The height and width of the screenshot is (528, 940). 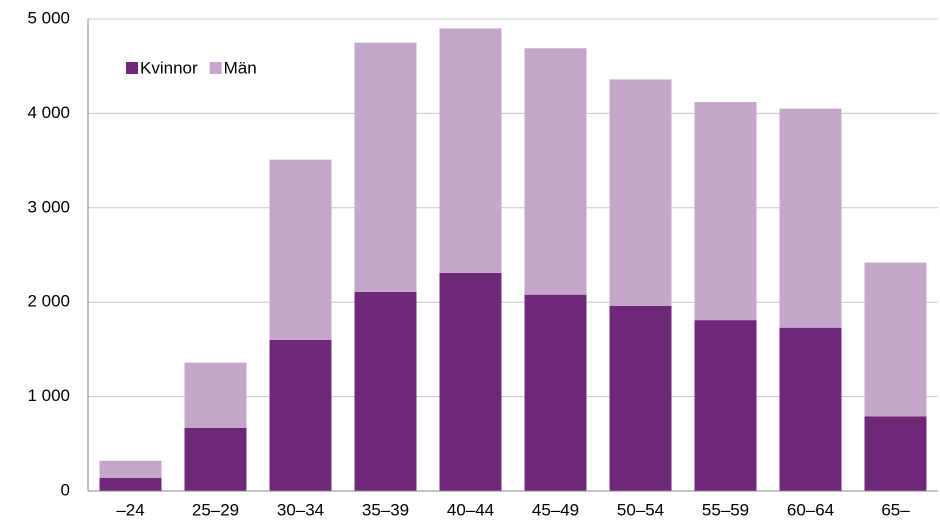 What do you see at coordinates (130, 509) in the screenshot?
I see `x-tick-label: –24` at bounding box center [130, 509].